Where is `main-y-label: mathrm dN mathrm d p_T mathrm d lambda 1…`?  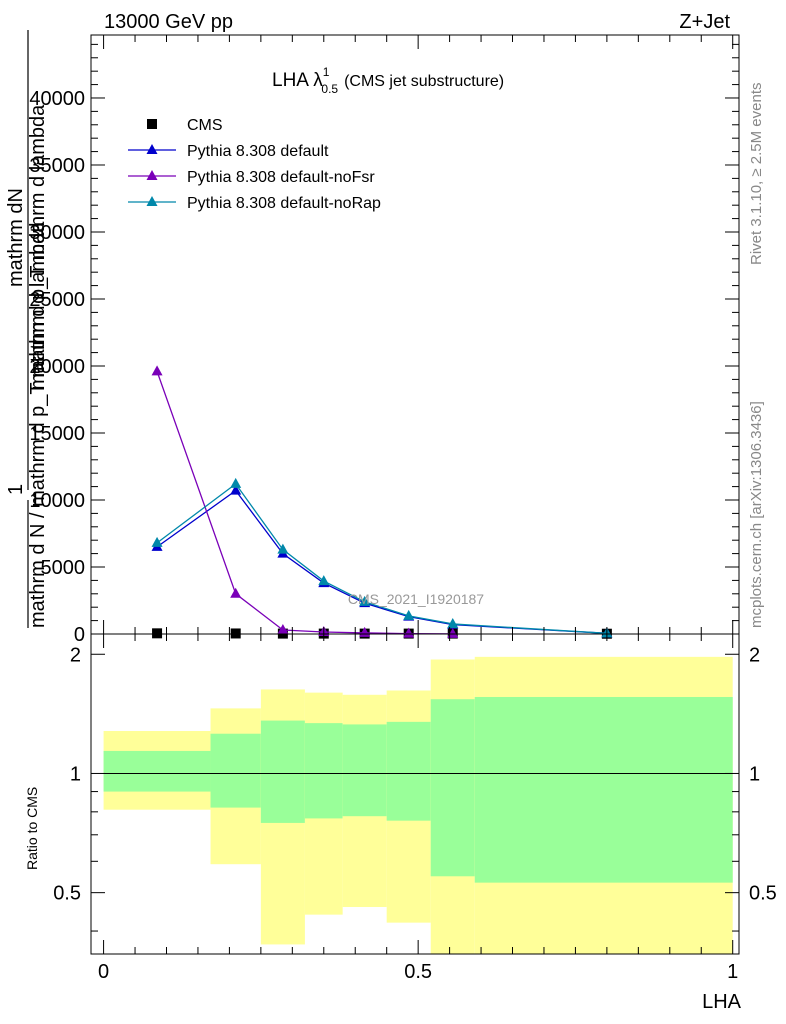 main-y-label: mathrm dN mathrm d p_T mathrm d lambda 1… is located at coordinates (27, 329).